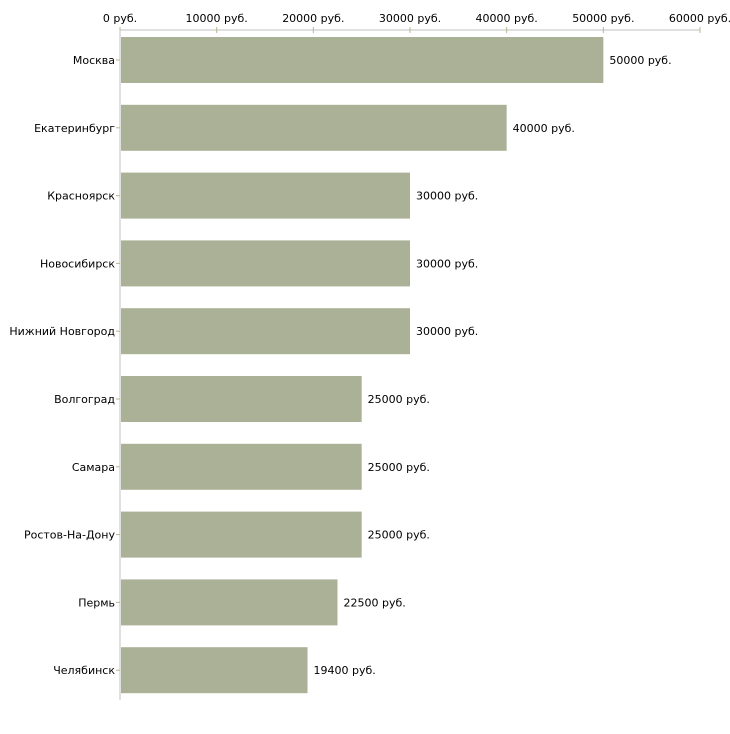 This screenshot has width=730, height=734. Describe the element at coordinates (120, 18) in the screenshot. I see `x-tick-label: 0 руб.` at that location.